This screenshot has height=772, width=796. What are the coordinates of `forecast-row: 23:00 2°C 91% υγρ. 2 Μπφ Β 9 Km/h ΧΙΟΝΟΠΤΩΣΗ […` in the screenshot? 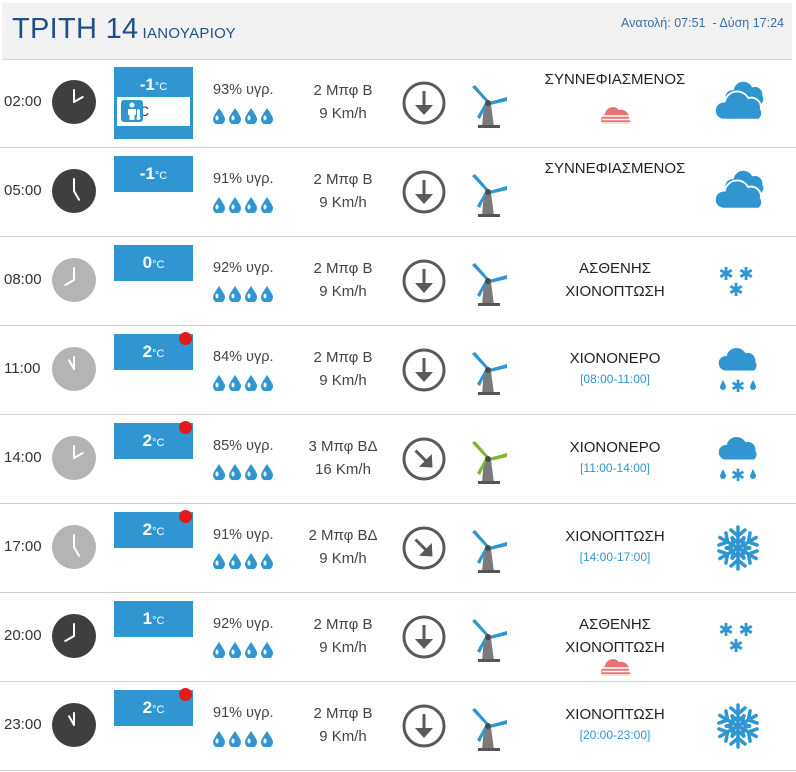 It's located at (398, 726).